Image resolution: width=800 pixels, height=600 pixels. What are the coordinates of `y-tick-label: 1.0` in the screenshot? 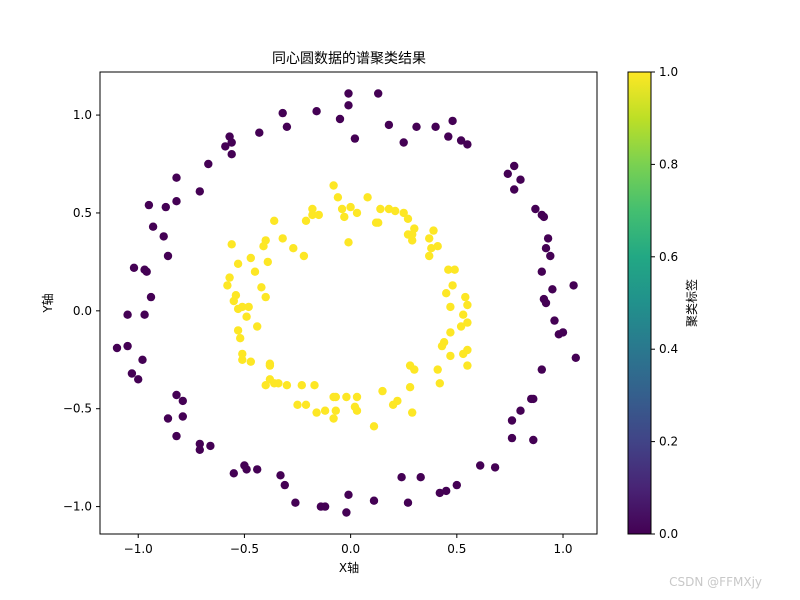 It's located at (82, 115).